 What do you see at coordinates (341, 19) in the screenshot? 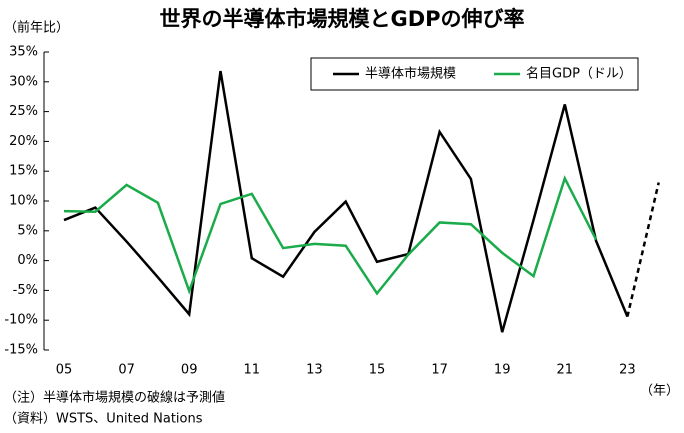
I see `chart-title: 世界の半導体市場規模とGDPの伸び率` at bounding box center [341, 19].